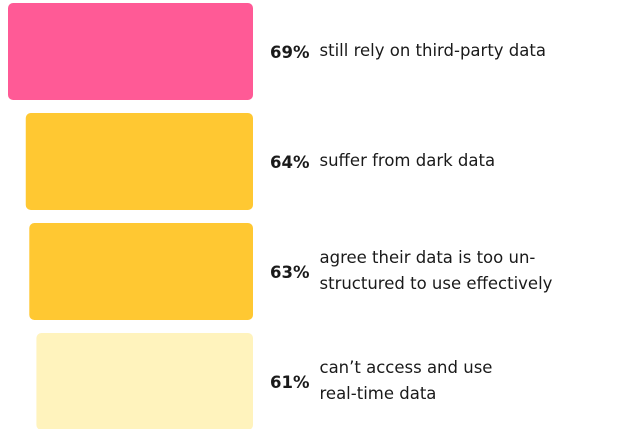 This screenshot has width=640, height=429. What do you see at coordinates (436, 283) in the screenshot?
I see `category-label: structured to use effectively` at bounding box center [436, 283].